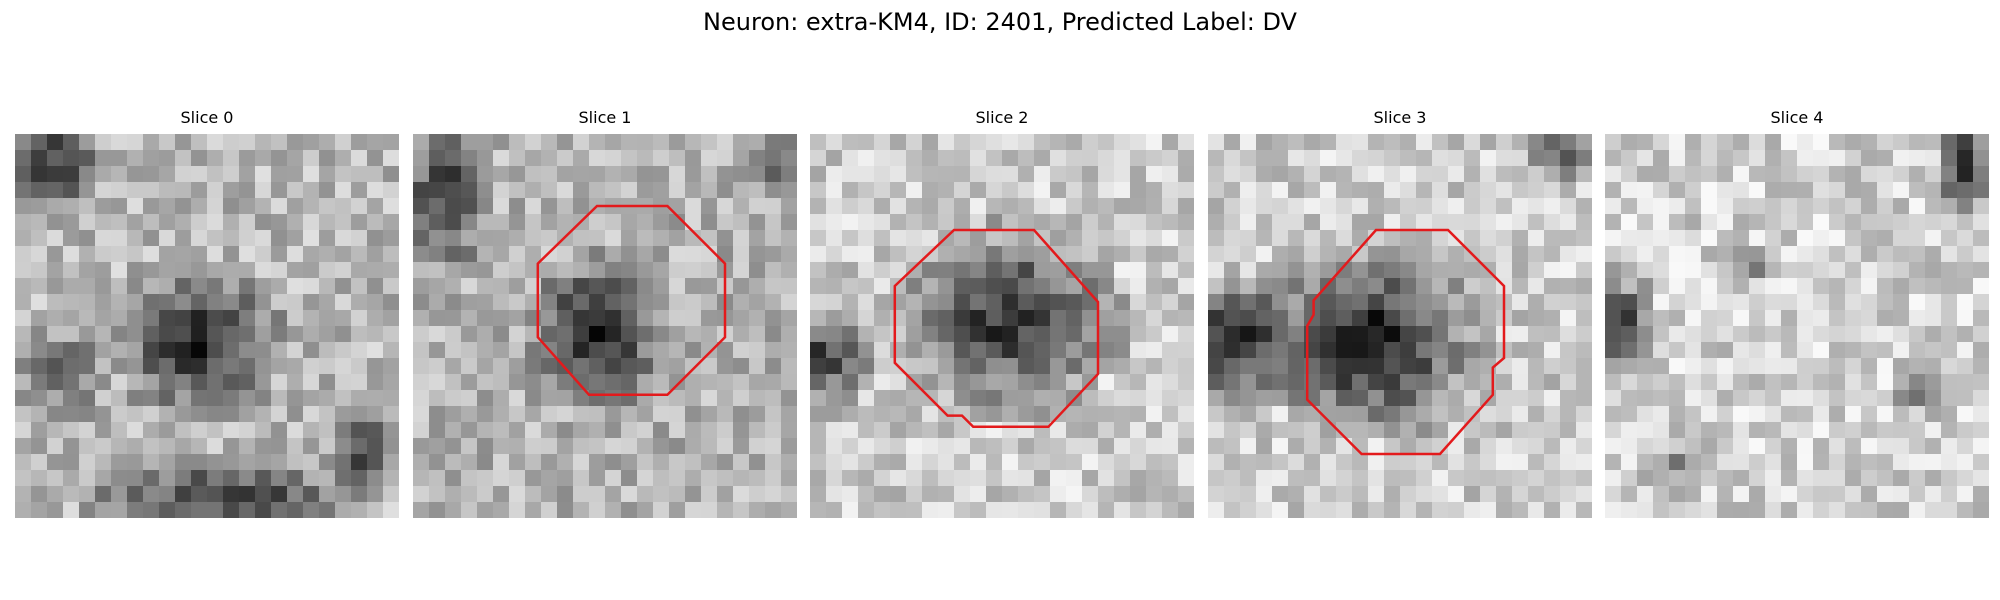  What do you see at coordinates (1797, 117) in the screenshot?
I see `slice-title-4: Slice 4` at bounding box center [1797, 117].